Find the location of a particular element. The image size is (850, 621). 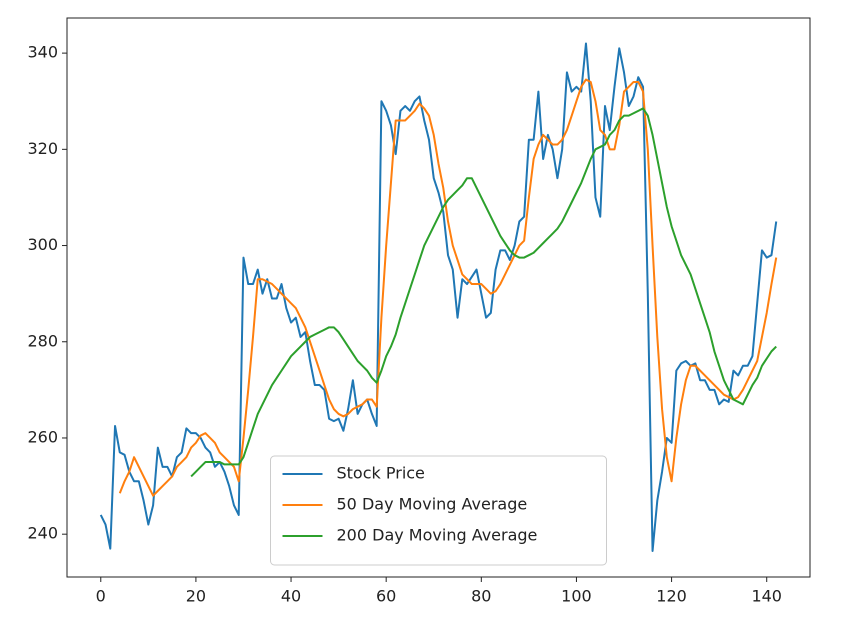

legend-box is located at coordinates (438, 510).